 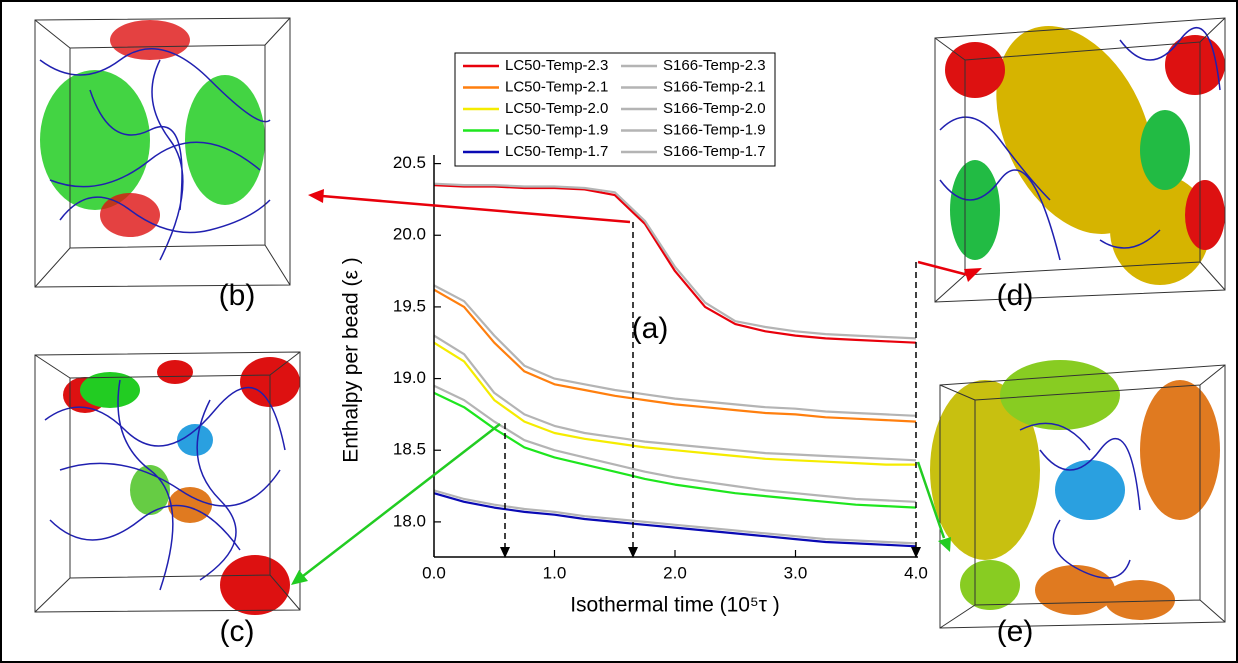 I want to click on legend-label: LC50-Temp-2.3, so click(x=556, y=65).